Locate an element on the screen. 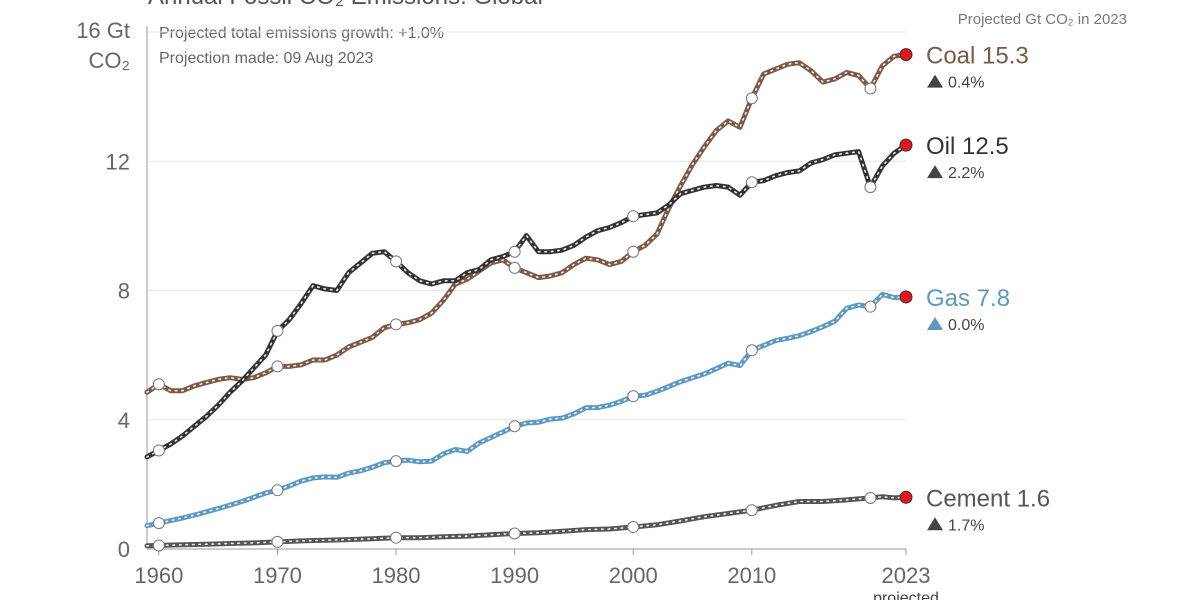  series-line-cement is located at coordinates (526, 521).